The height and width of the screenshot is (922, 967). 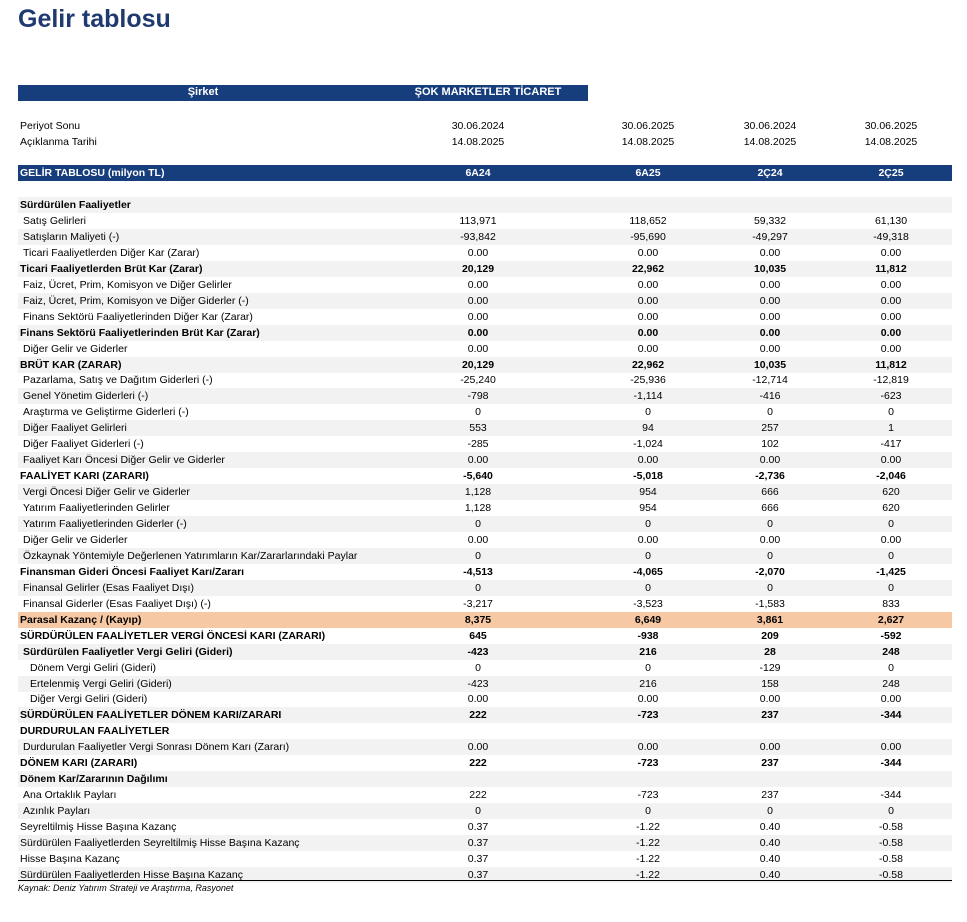 I want to click on row-value-col-2: -25,936, so click(x=648, y=380).